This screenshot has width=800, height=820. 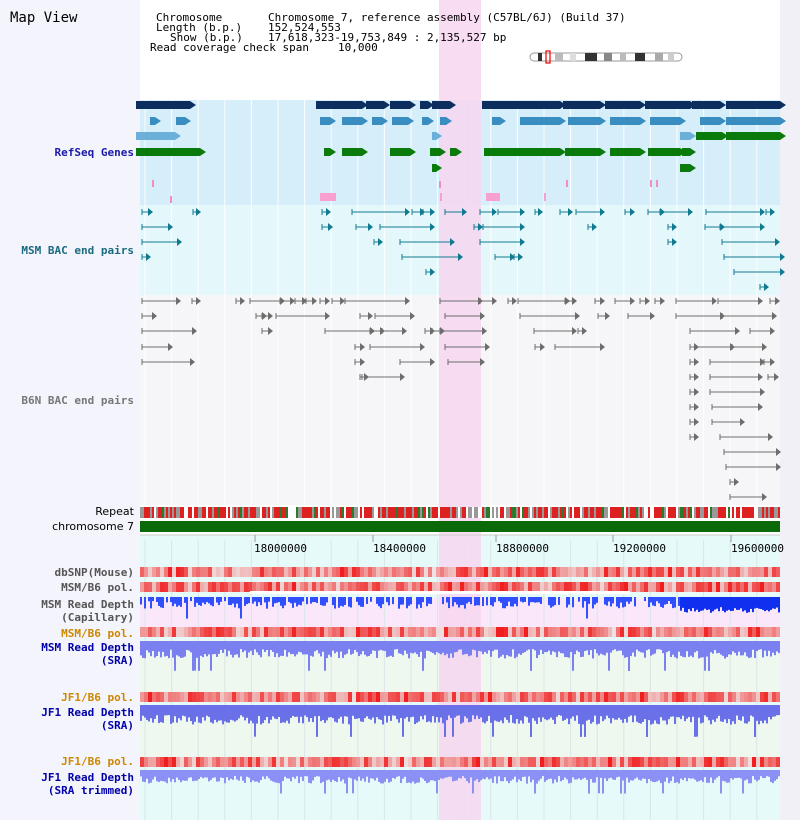 I want to click on refseq-gene, so click(x=540, y=121).